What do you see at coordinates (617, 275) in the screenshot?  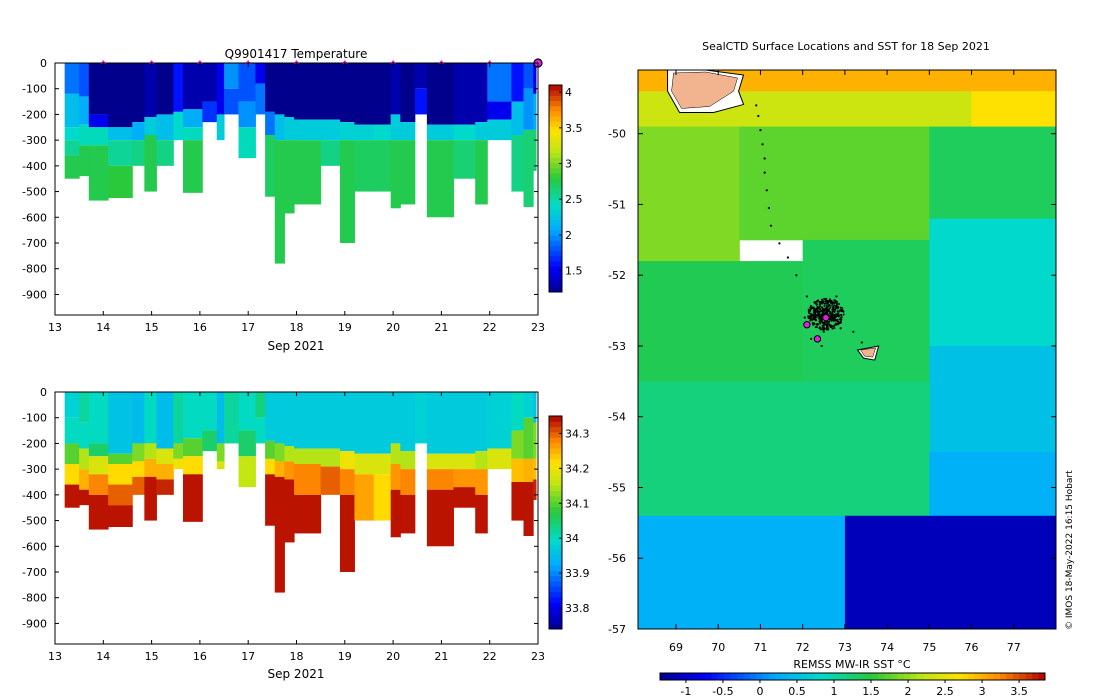 I see `map-y-tick-label: -52` at bounding box center [617, 275].